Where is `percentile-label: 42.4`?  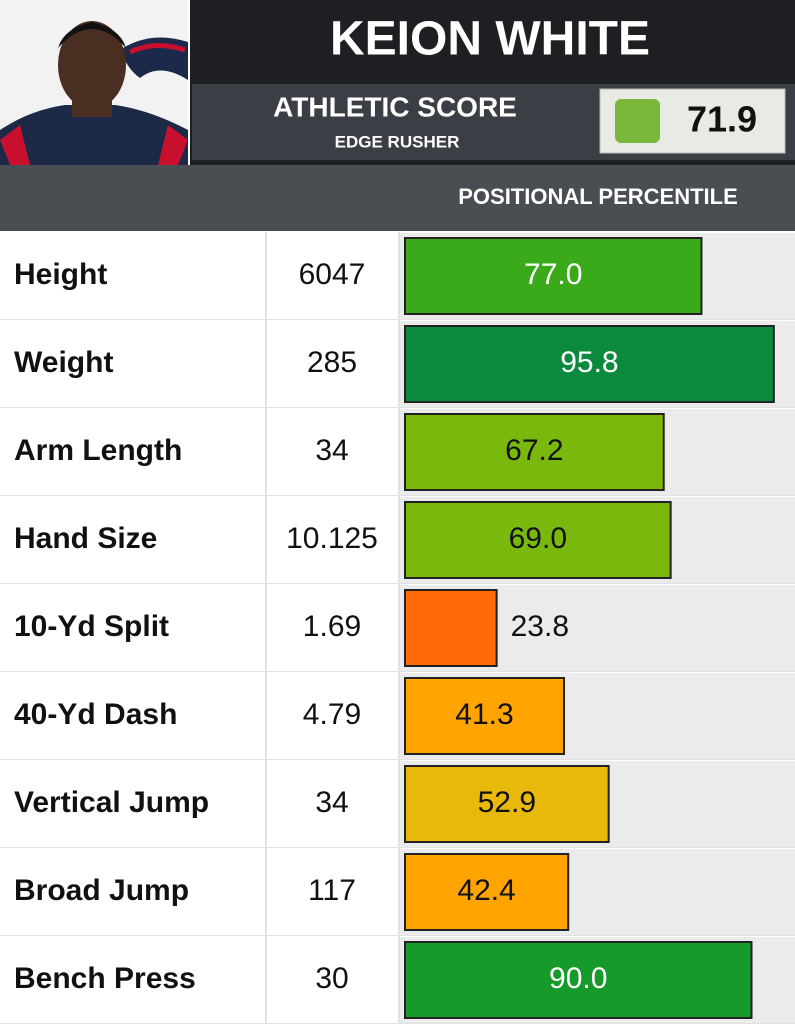
percentile-label: 42.4 is located at coordinates (486, 890).